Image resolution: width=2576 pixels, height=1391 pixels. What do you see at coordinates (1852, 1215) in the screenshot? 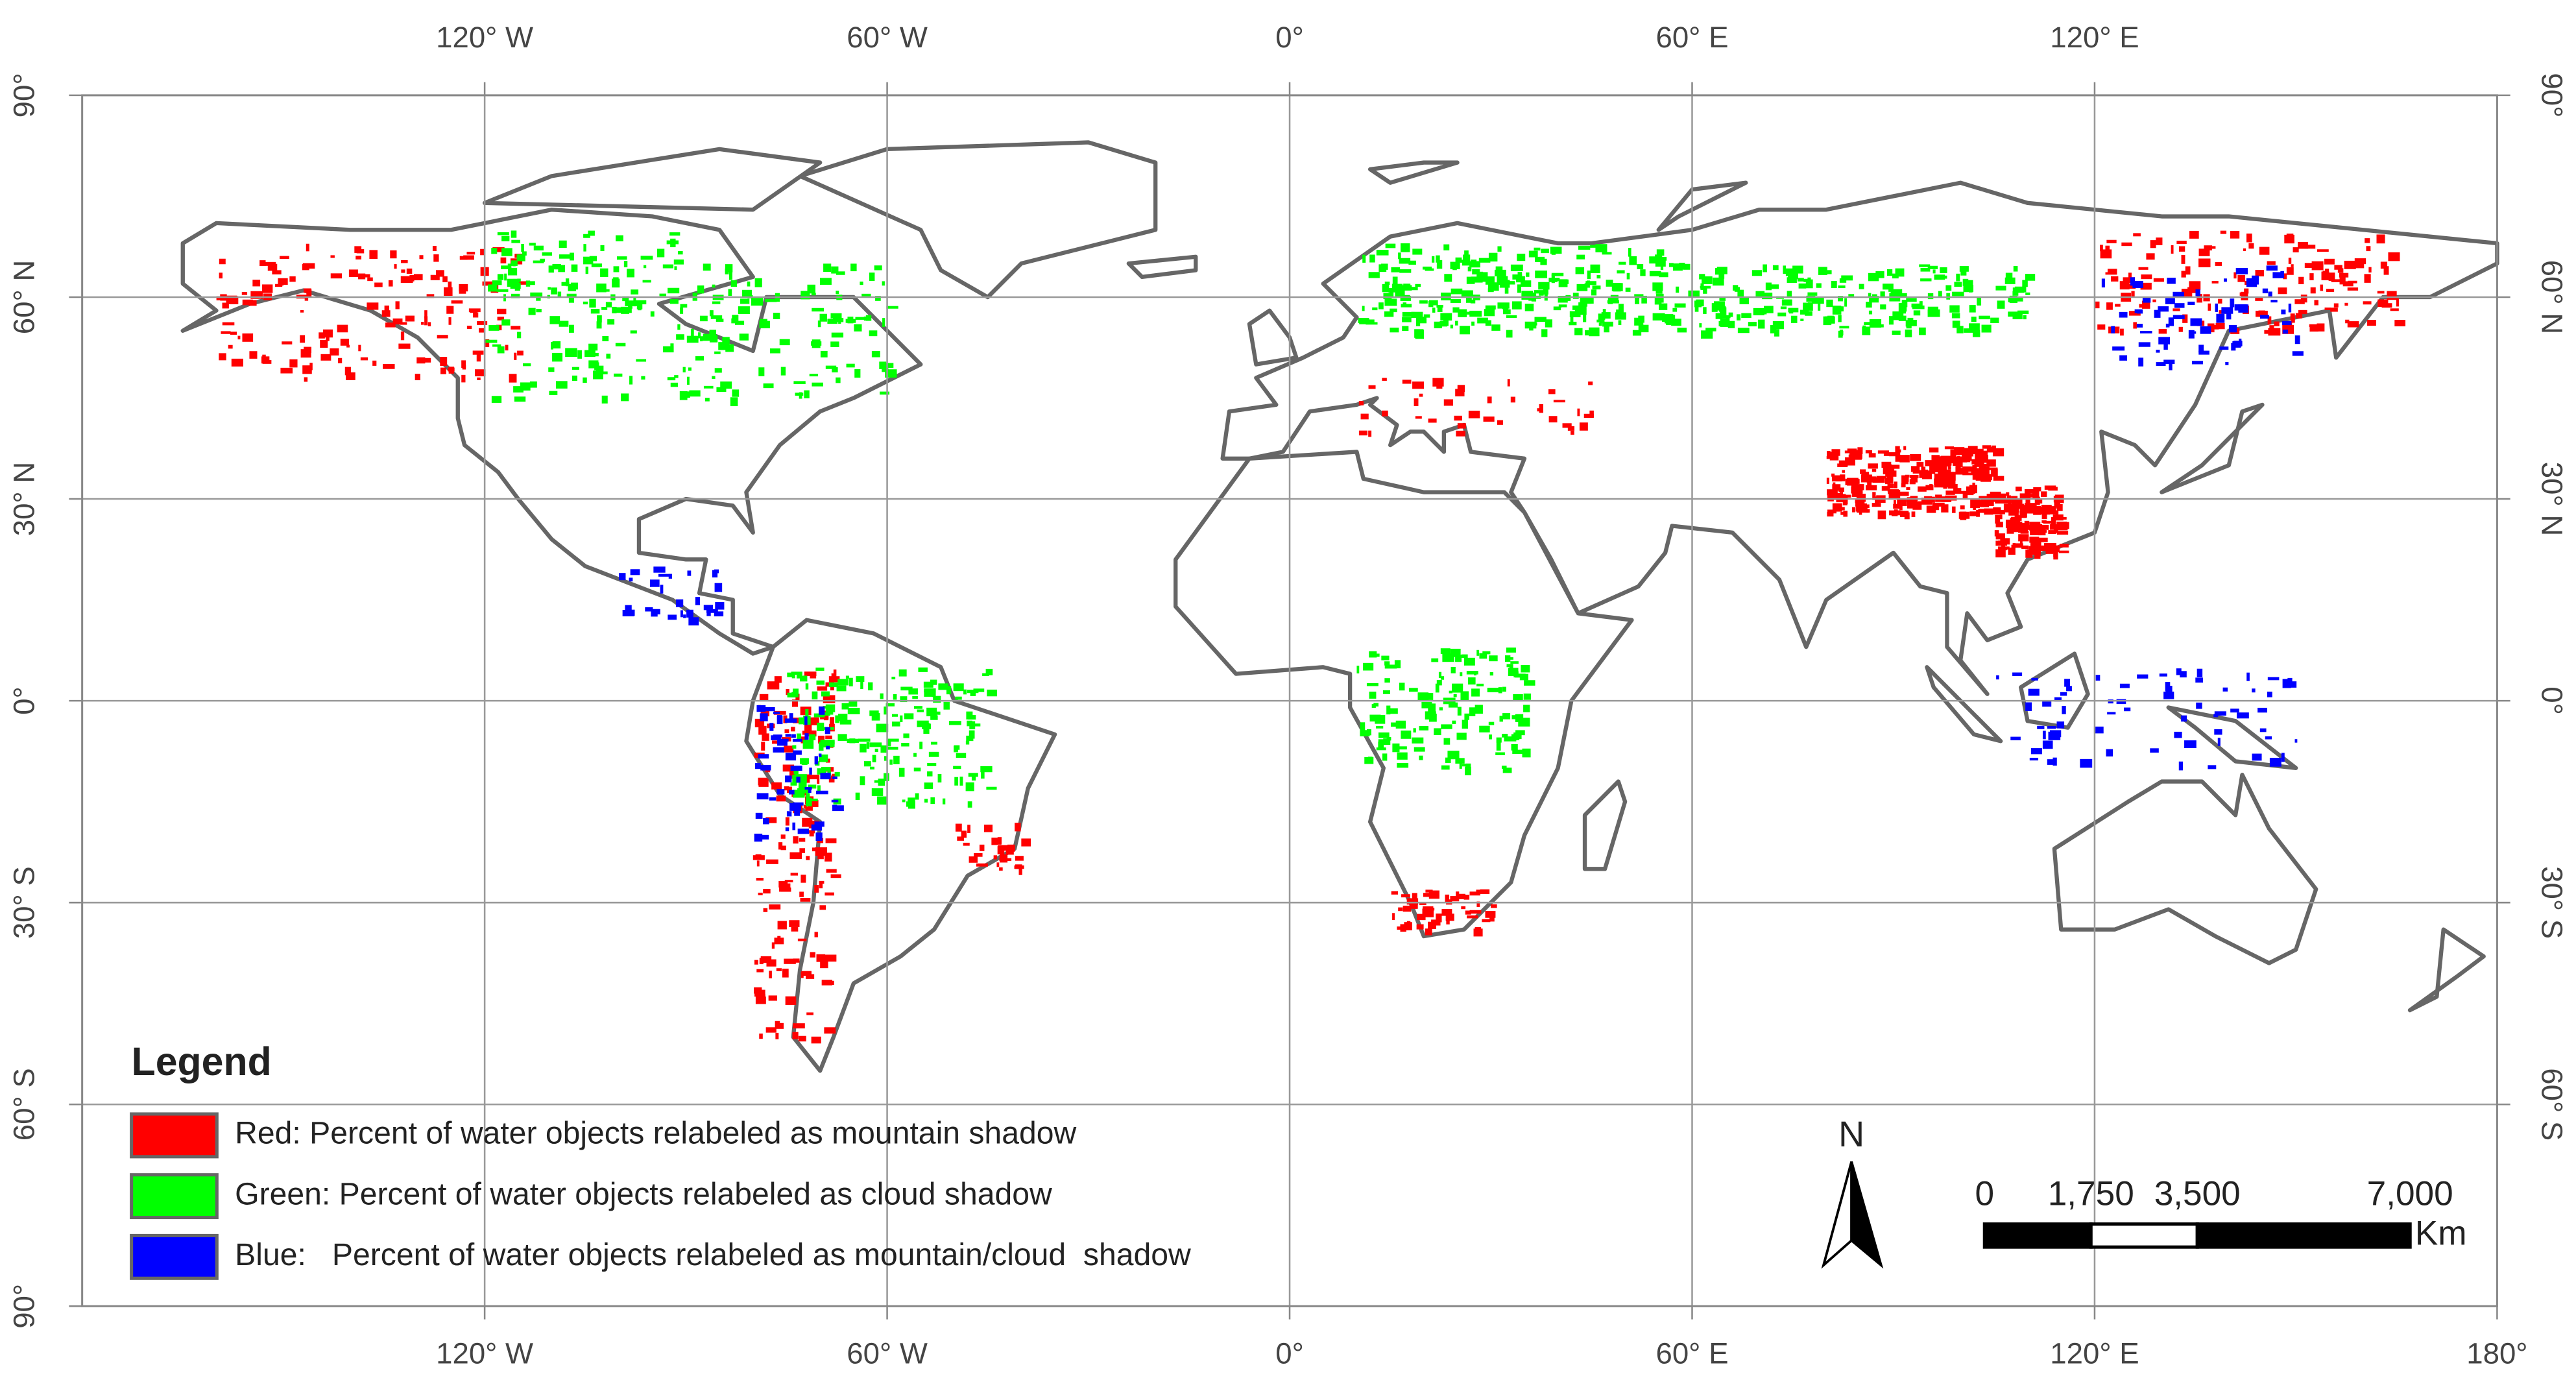
I see `north-arrow` at bounding box center [1852, 1215].